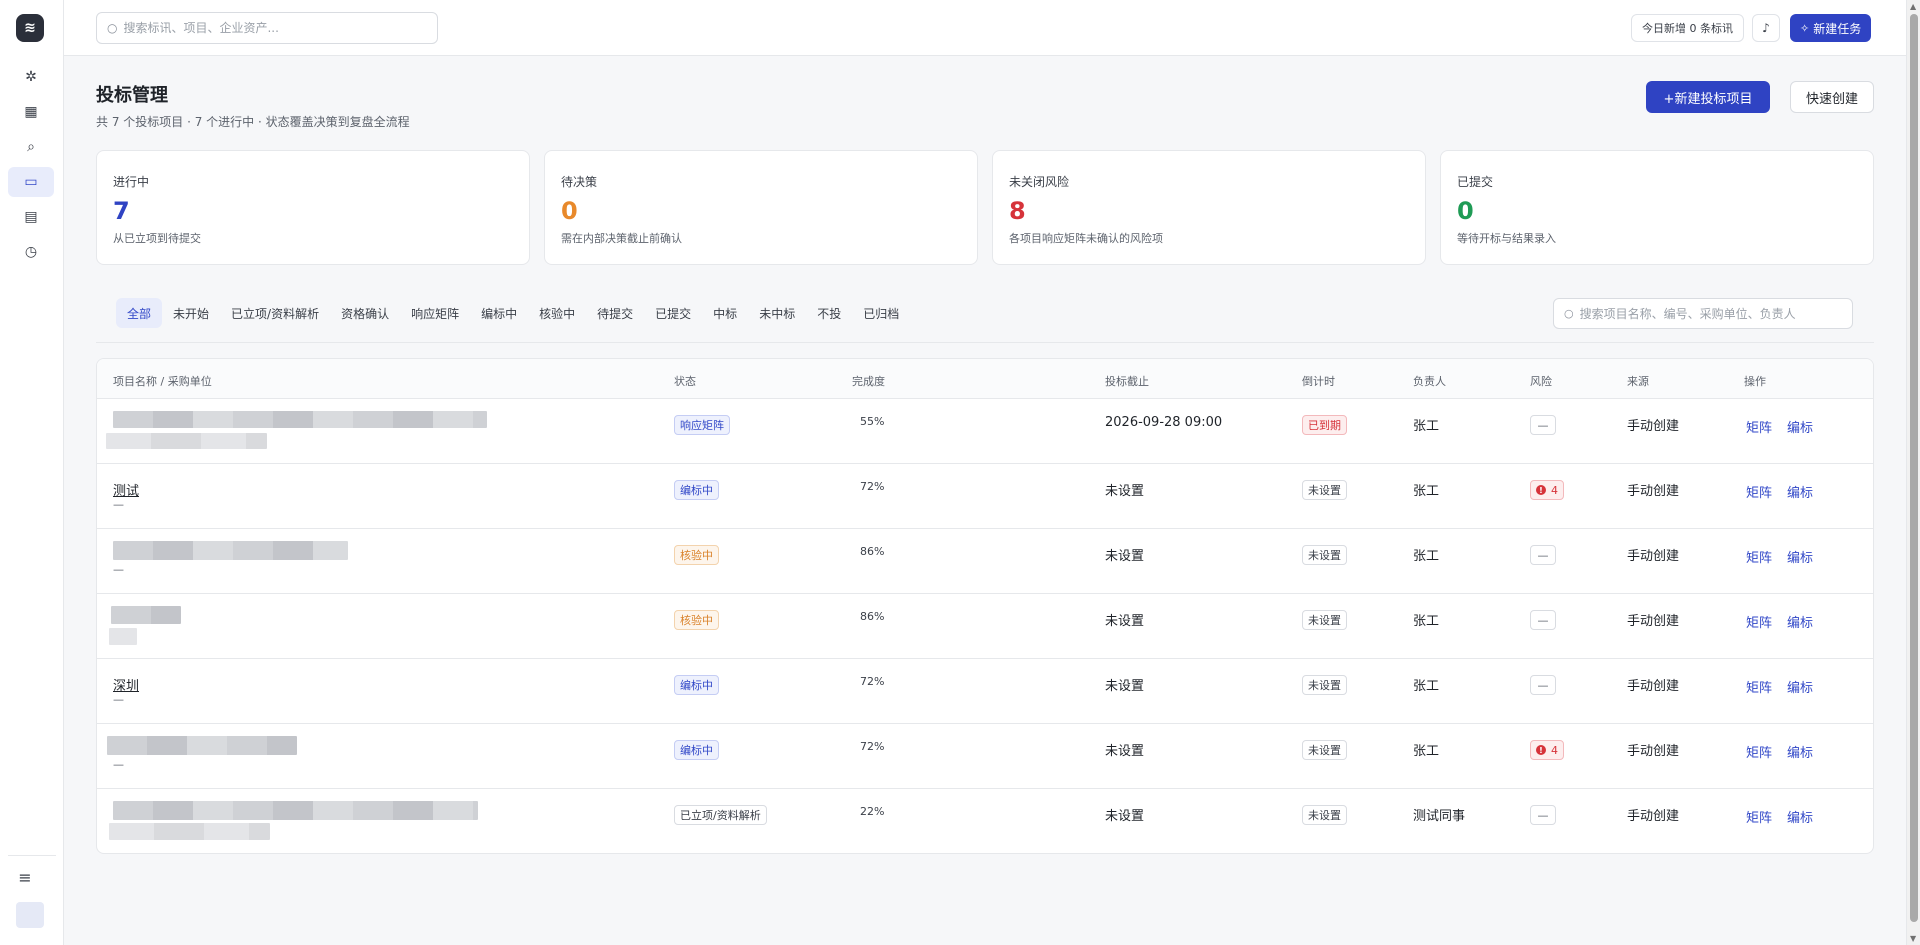 This screenshot has height=945, width=1920. Describe the element at coordinates (985, 821) in the screenshot. I see `table-row: 已立项/资料解析 22% 未设置 未设置 测试同事 — 手动创建 矩阵 编标` at that location.